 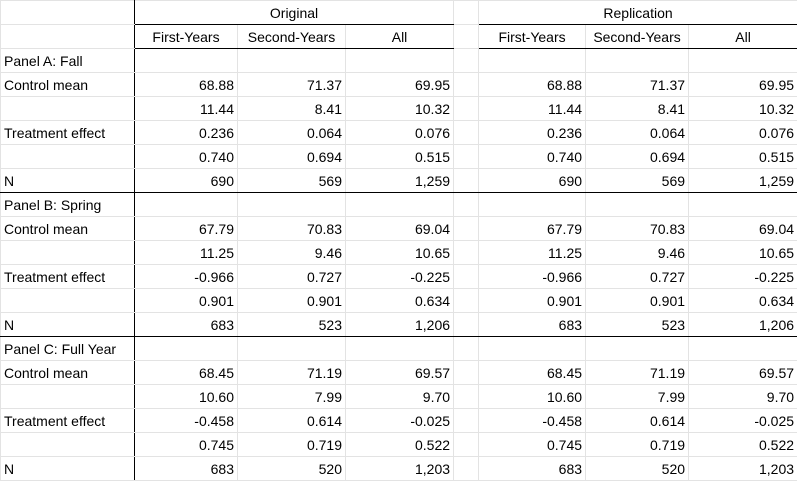 I want to click on replication-value-cell: 0.522, so click(x=742, y=444).